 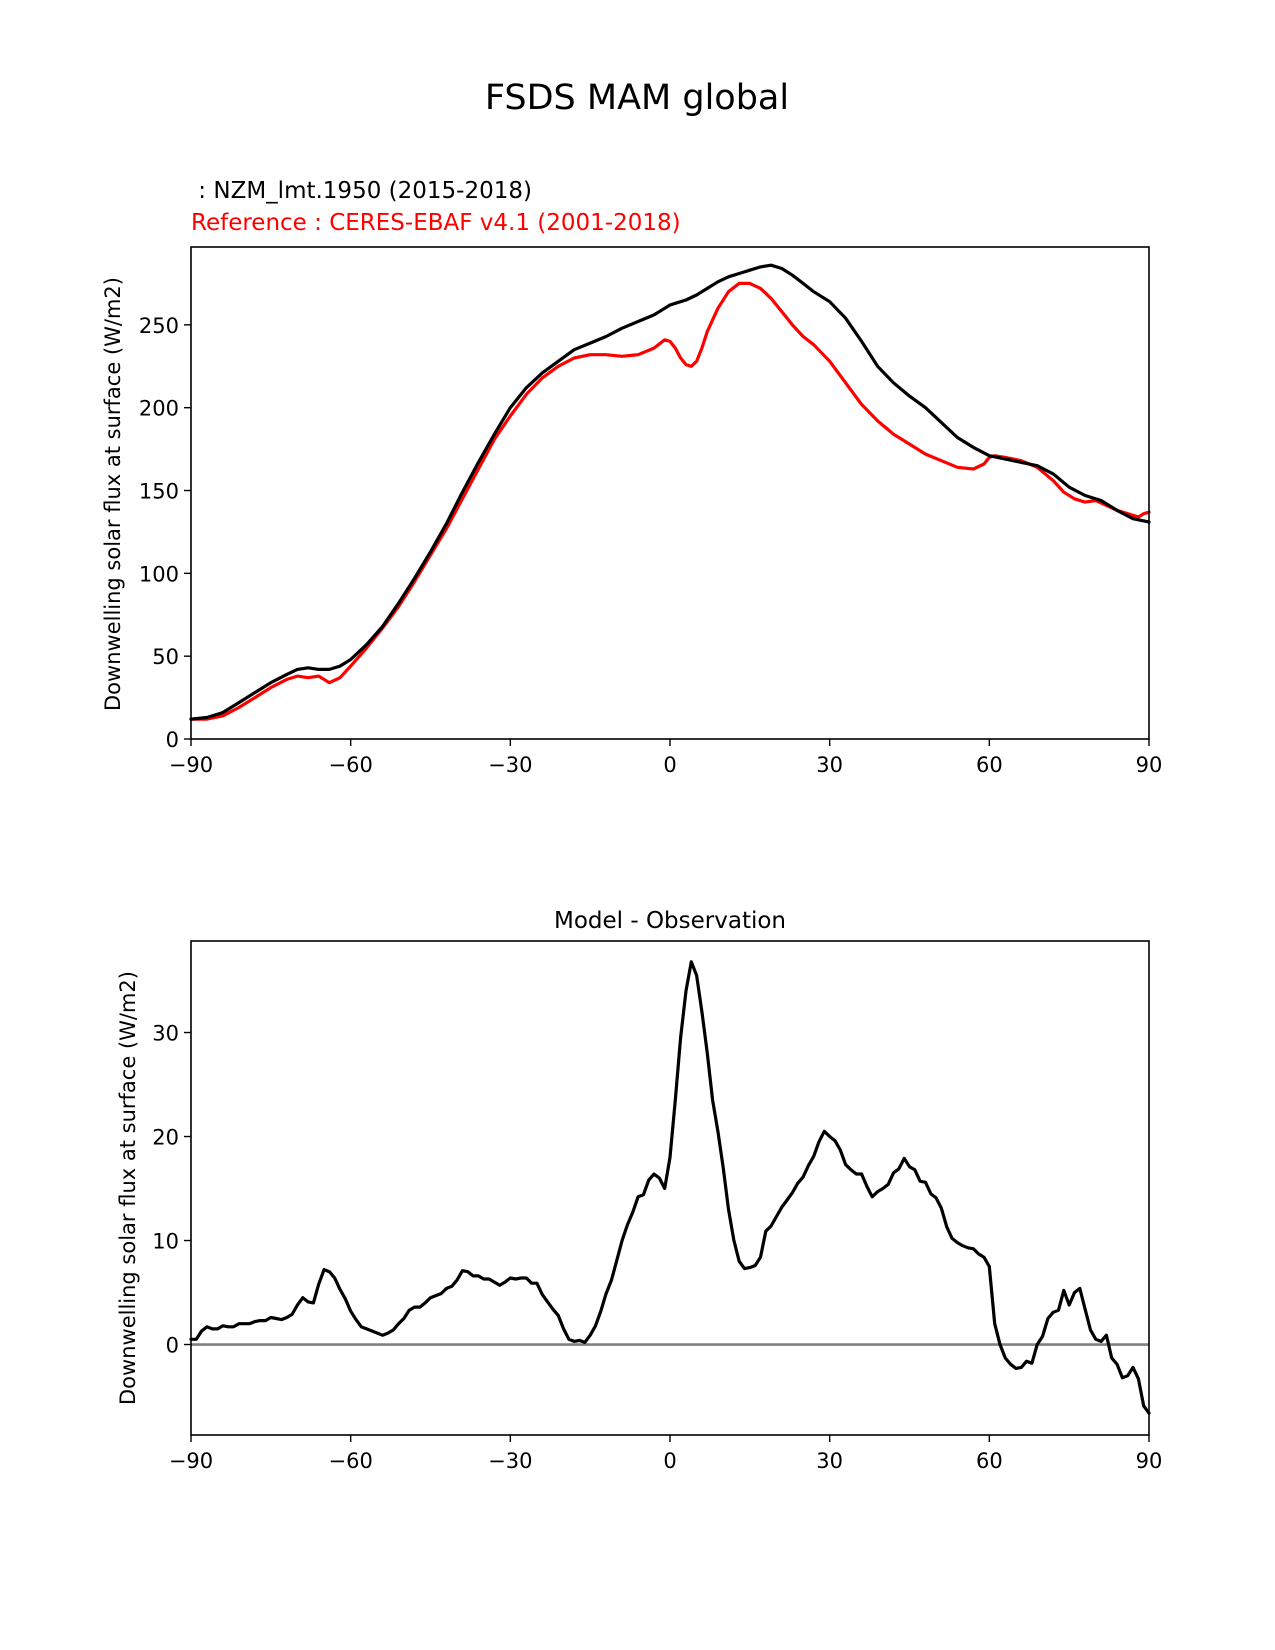 What do you see at coordinates (159, 326) in the screenshot?
I see `y-tick-label: 250` at bounding box center [159, 326].